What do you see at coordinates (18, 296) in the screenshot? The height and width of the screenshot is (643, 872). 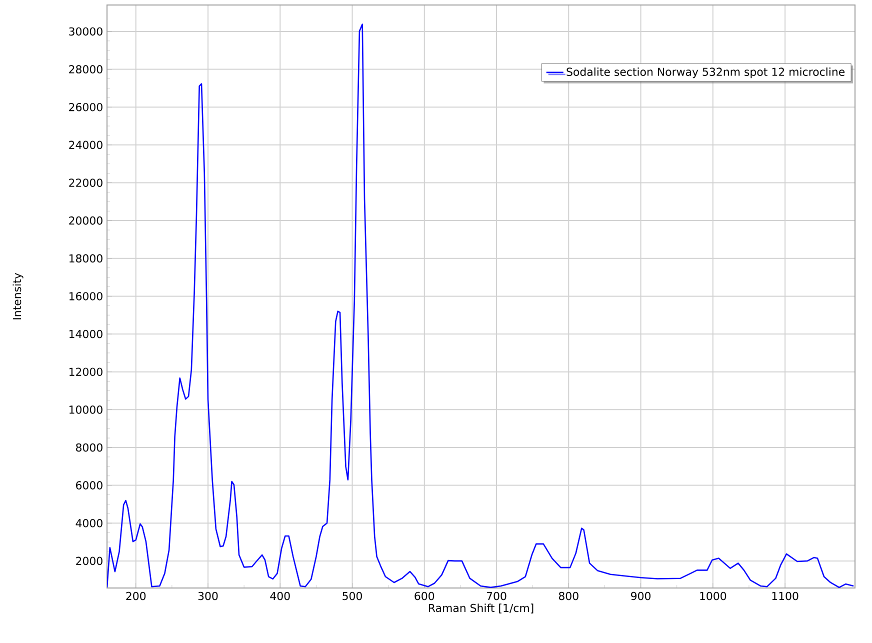 I see `y-axis-title: Intensity` at bounding box center [18, 296].